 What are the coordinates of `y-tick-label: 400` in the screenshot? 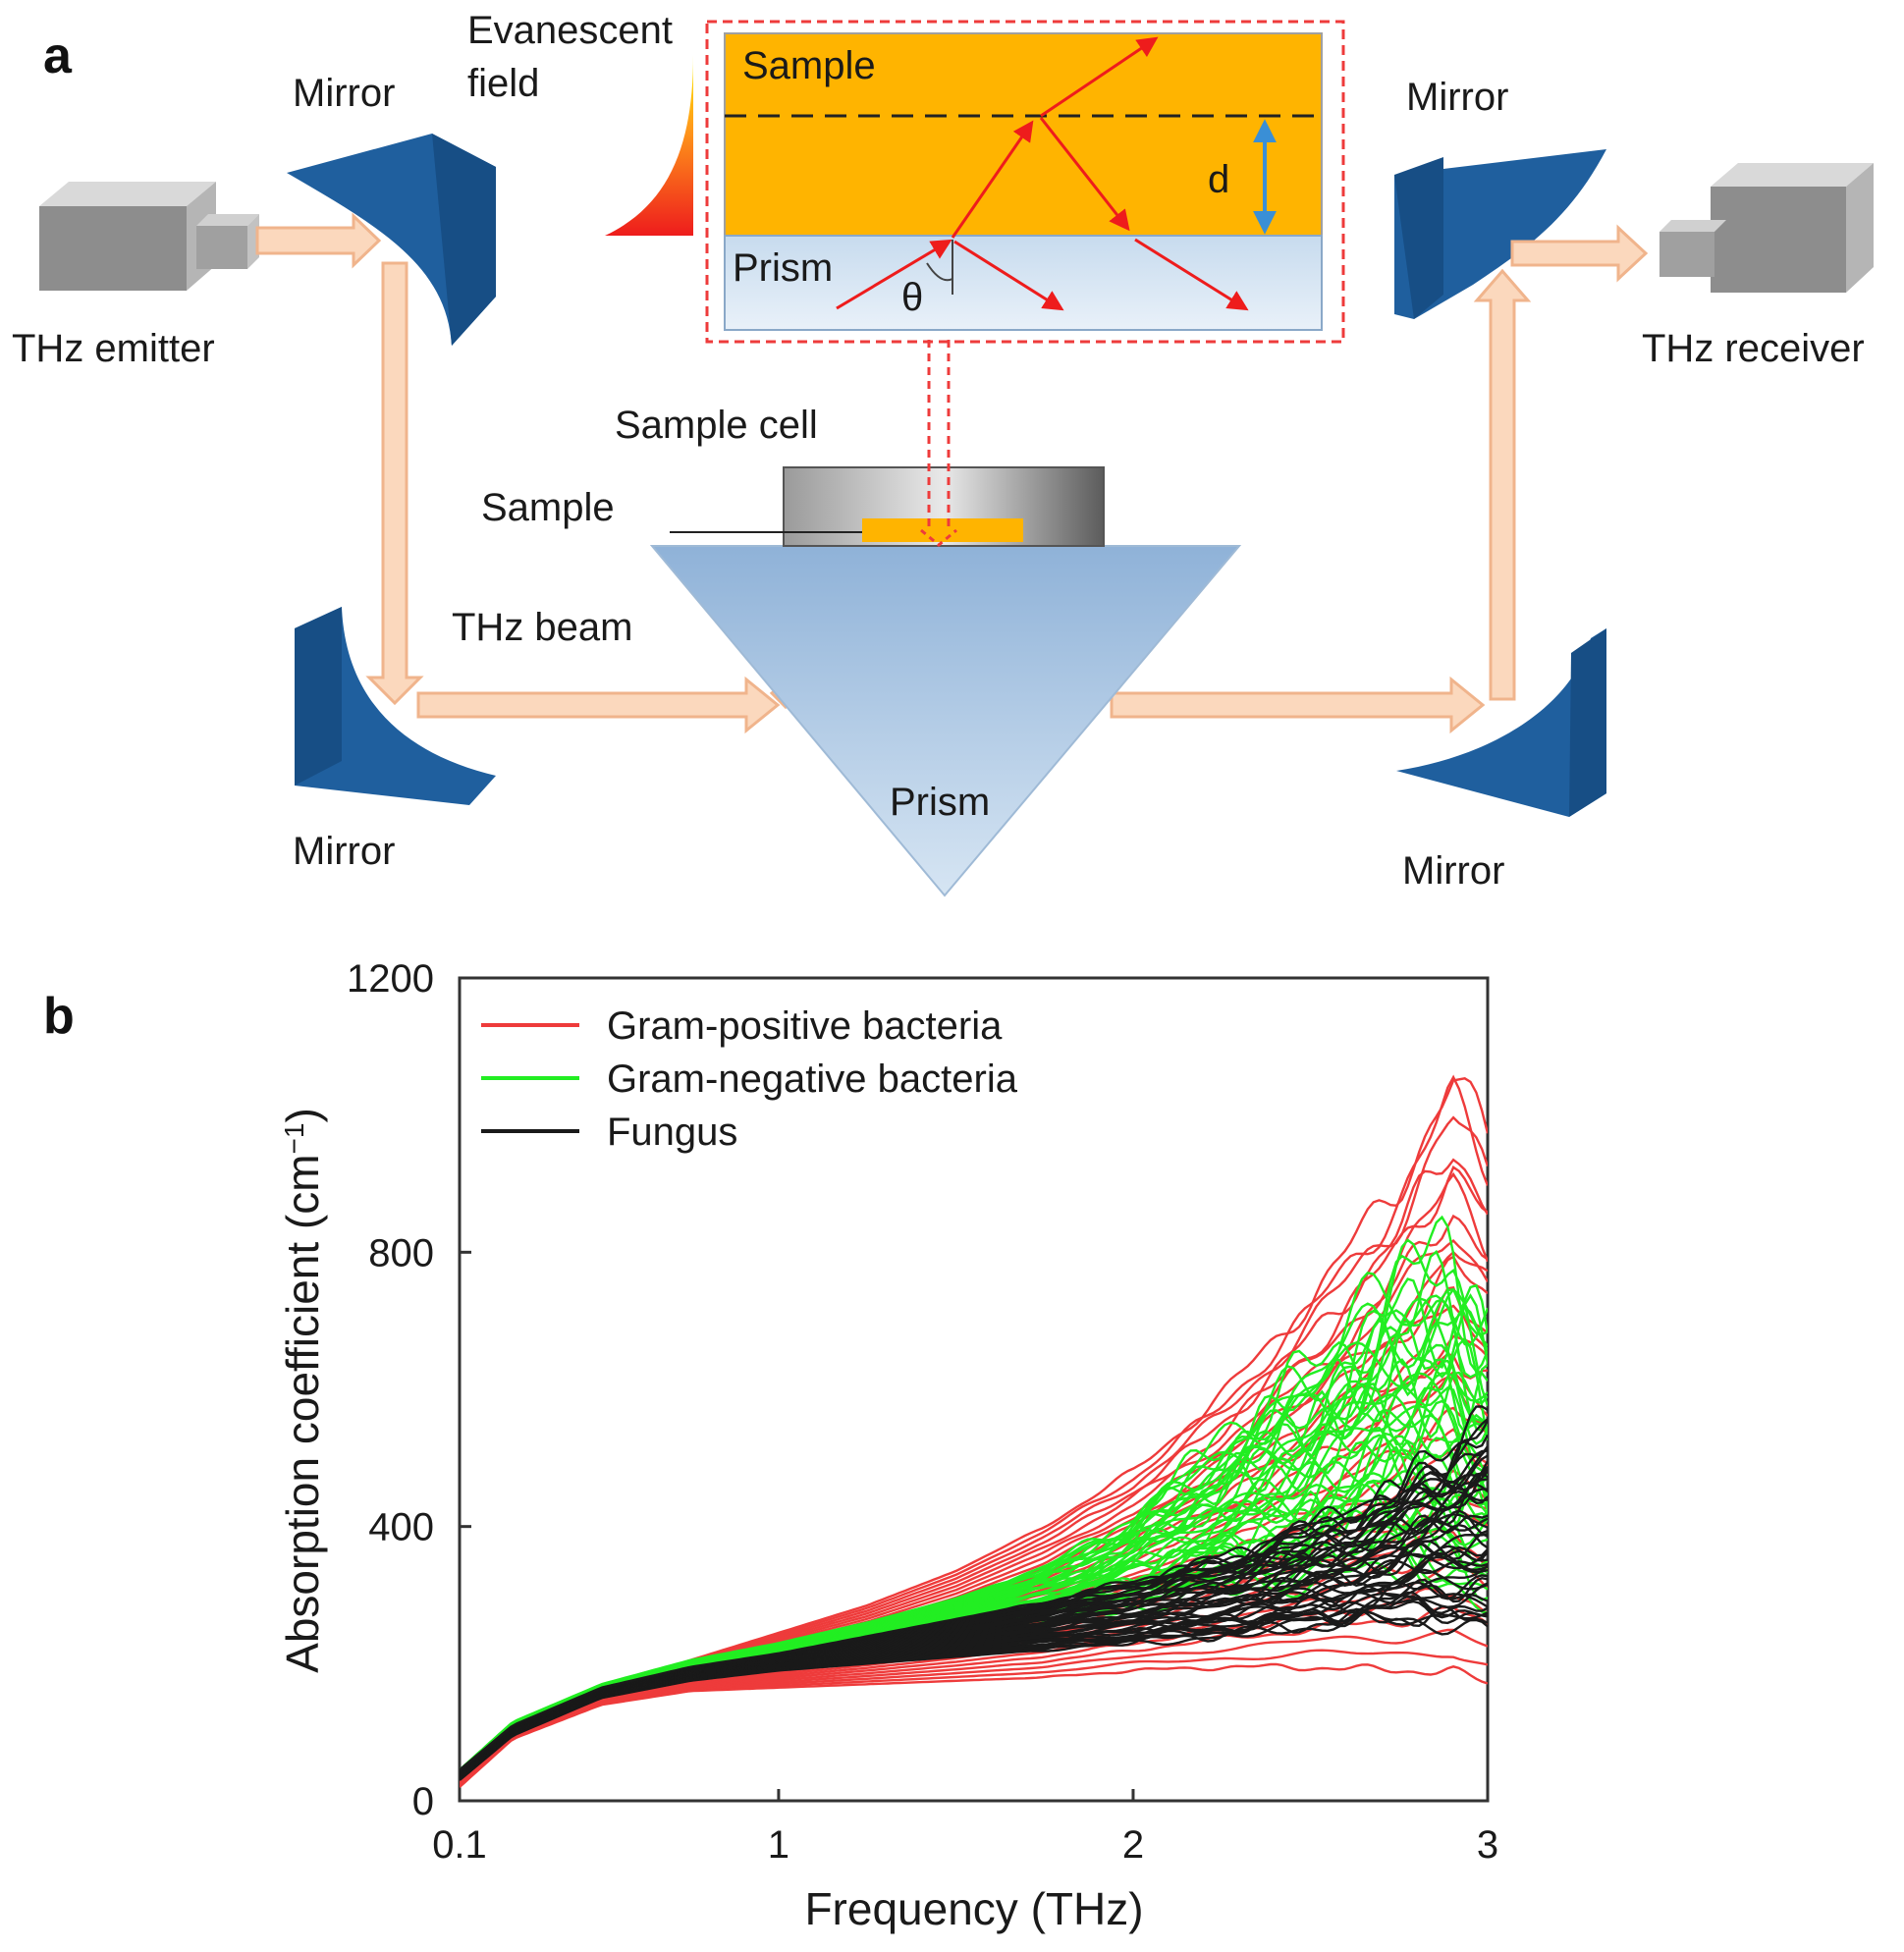 It's located at (401, 1527).